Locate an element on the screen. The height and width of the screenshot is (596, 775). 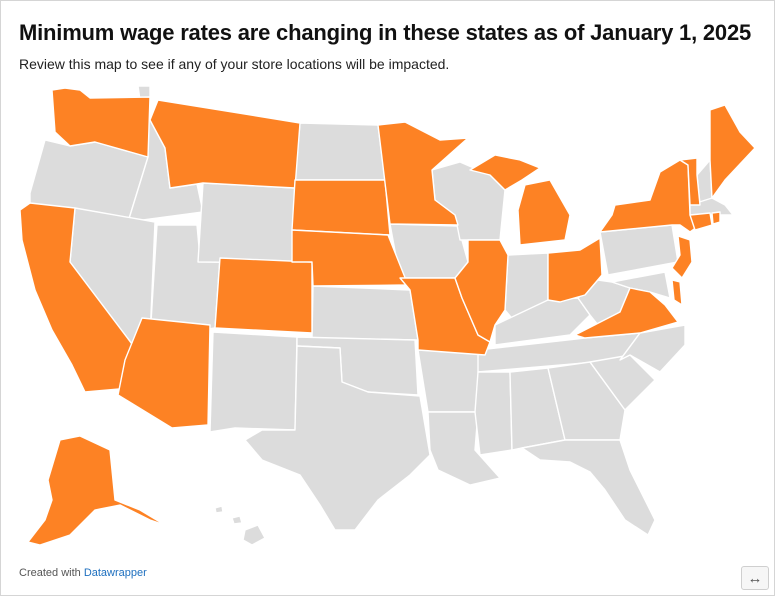
state-CO is located at coordinates (263, 295).